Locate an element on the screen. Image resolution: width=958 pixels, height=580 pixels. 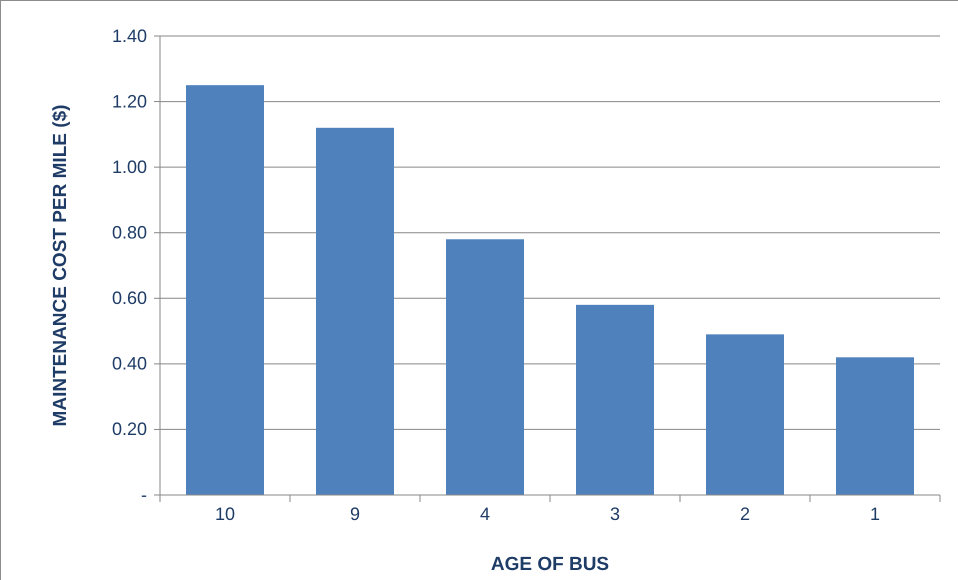
x-axis-title: AGE OF BUS is located at coordinates (550, 564).